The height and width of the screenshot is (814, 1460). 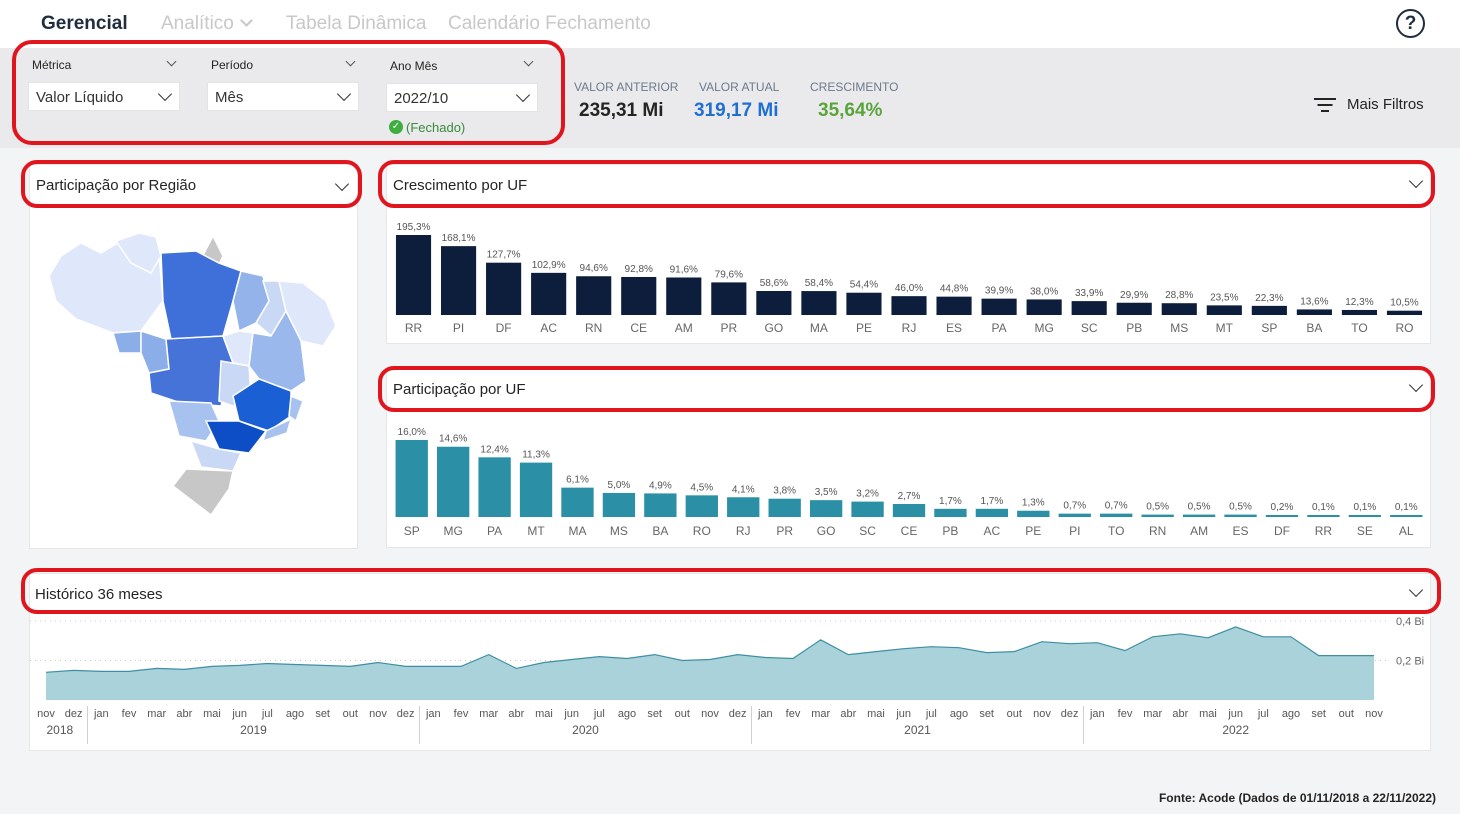 I want to click on bar-es, so click(x=1240, y=515).